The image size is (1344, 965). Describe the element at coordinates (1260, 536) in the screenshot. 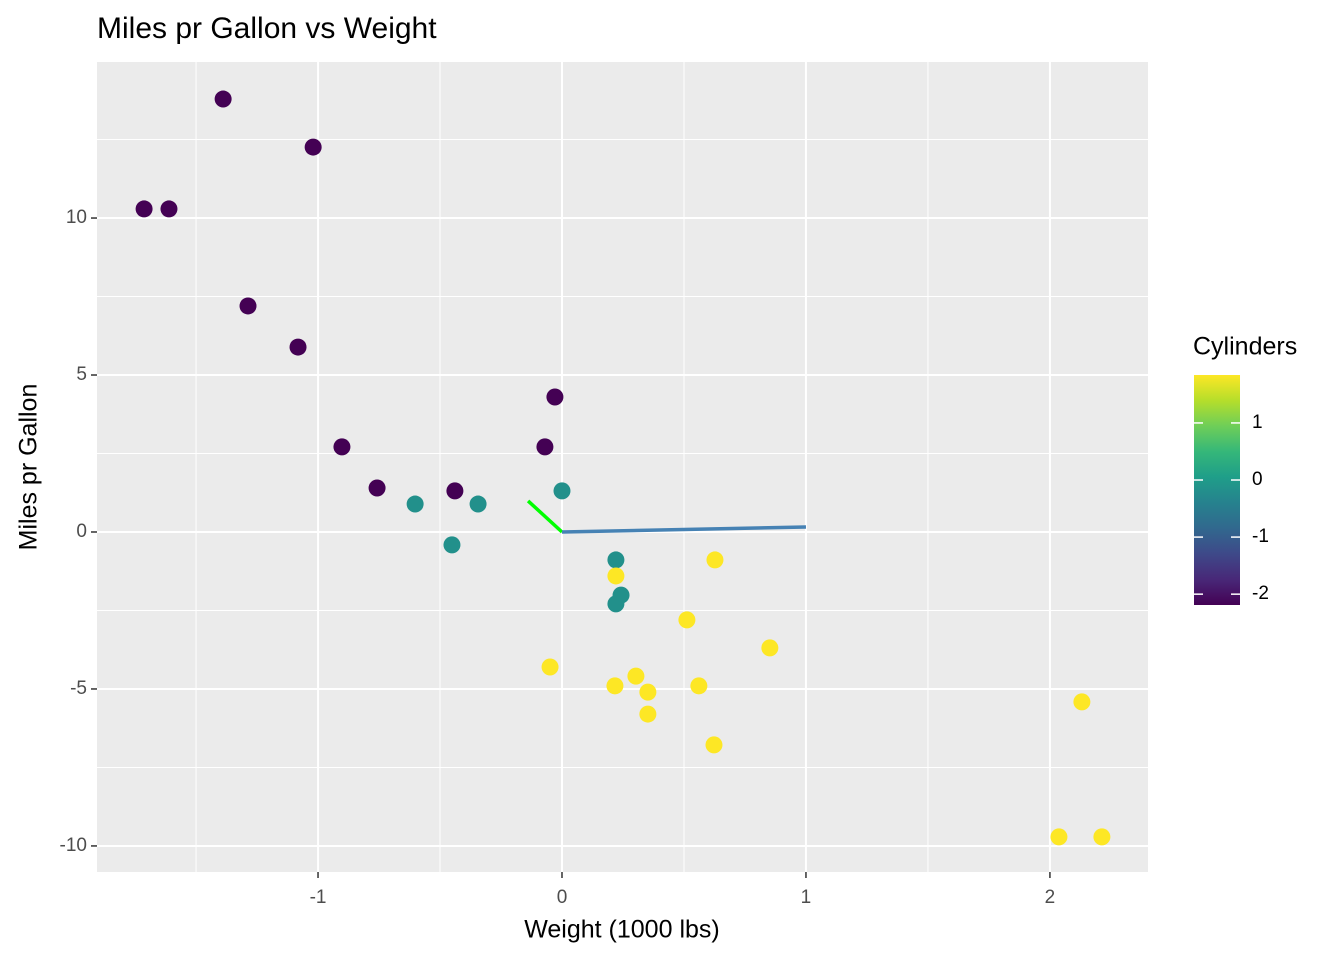

I see `color-bar-label: -1` at that location.